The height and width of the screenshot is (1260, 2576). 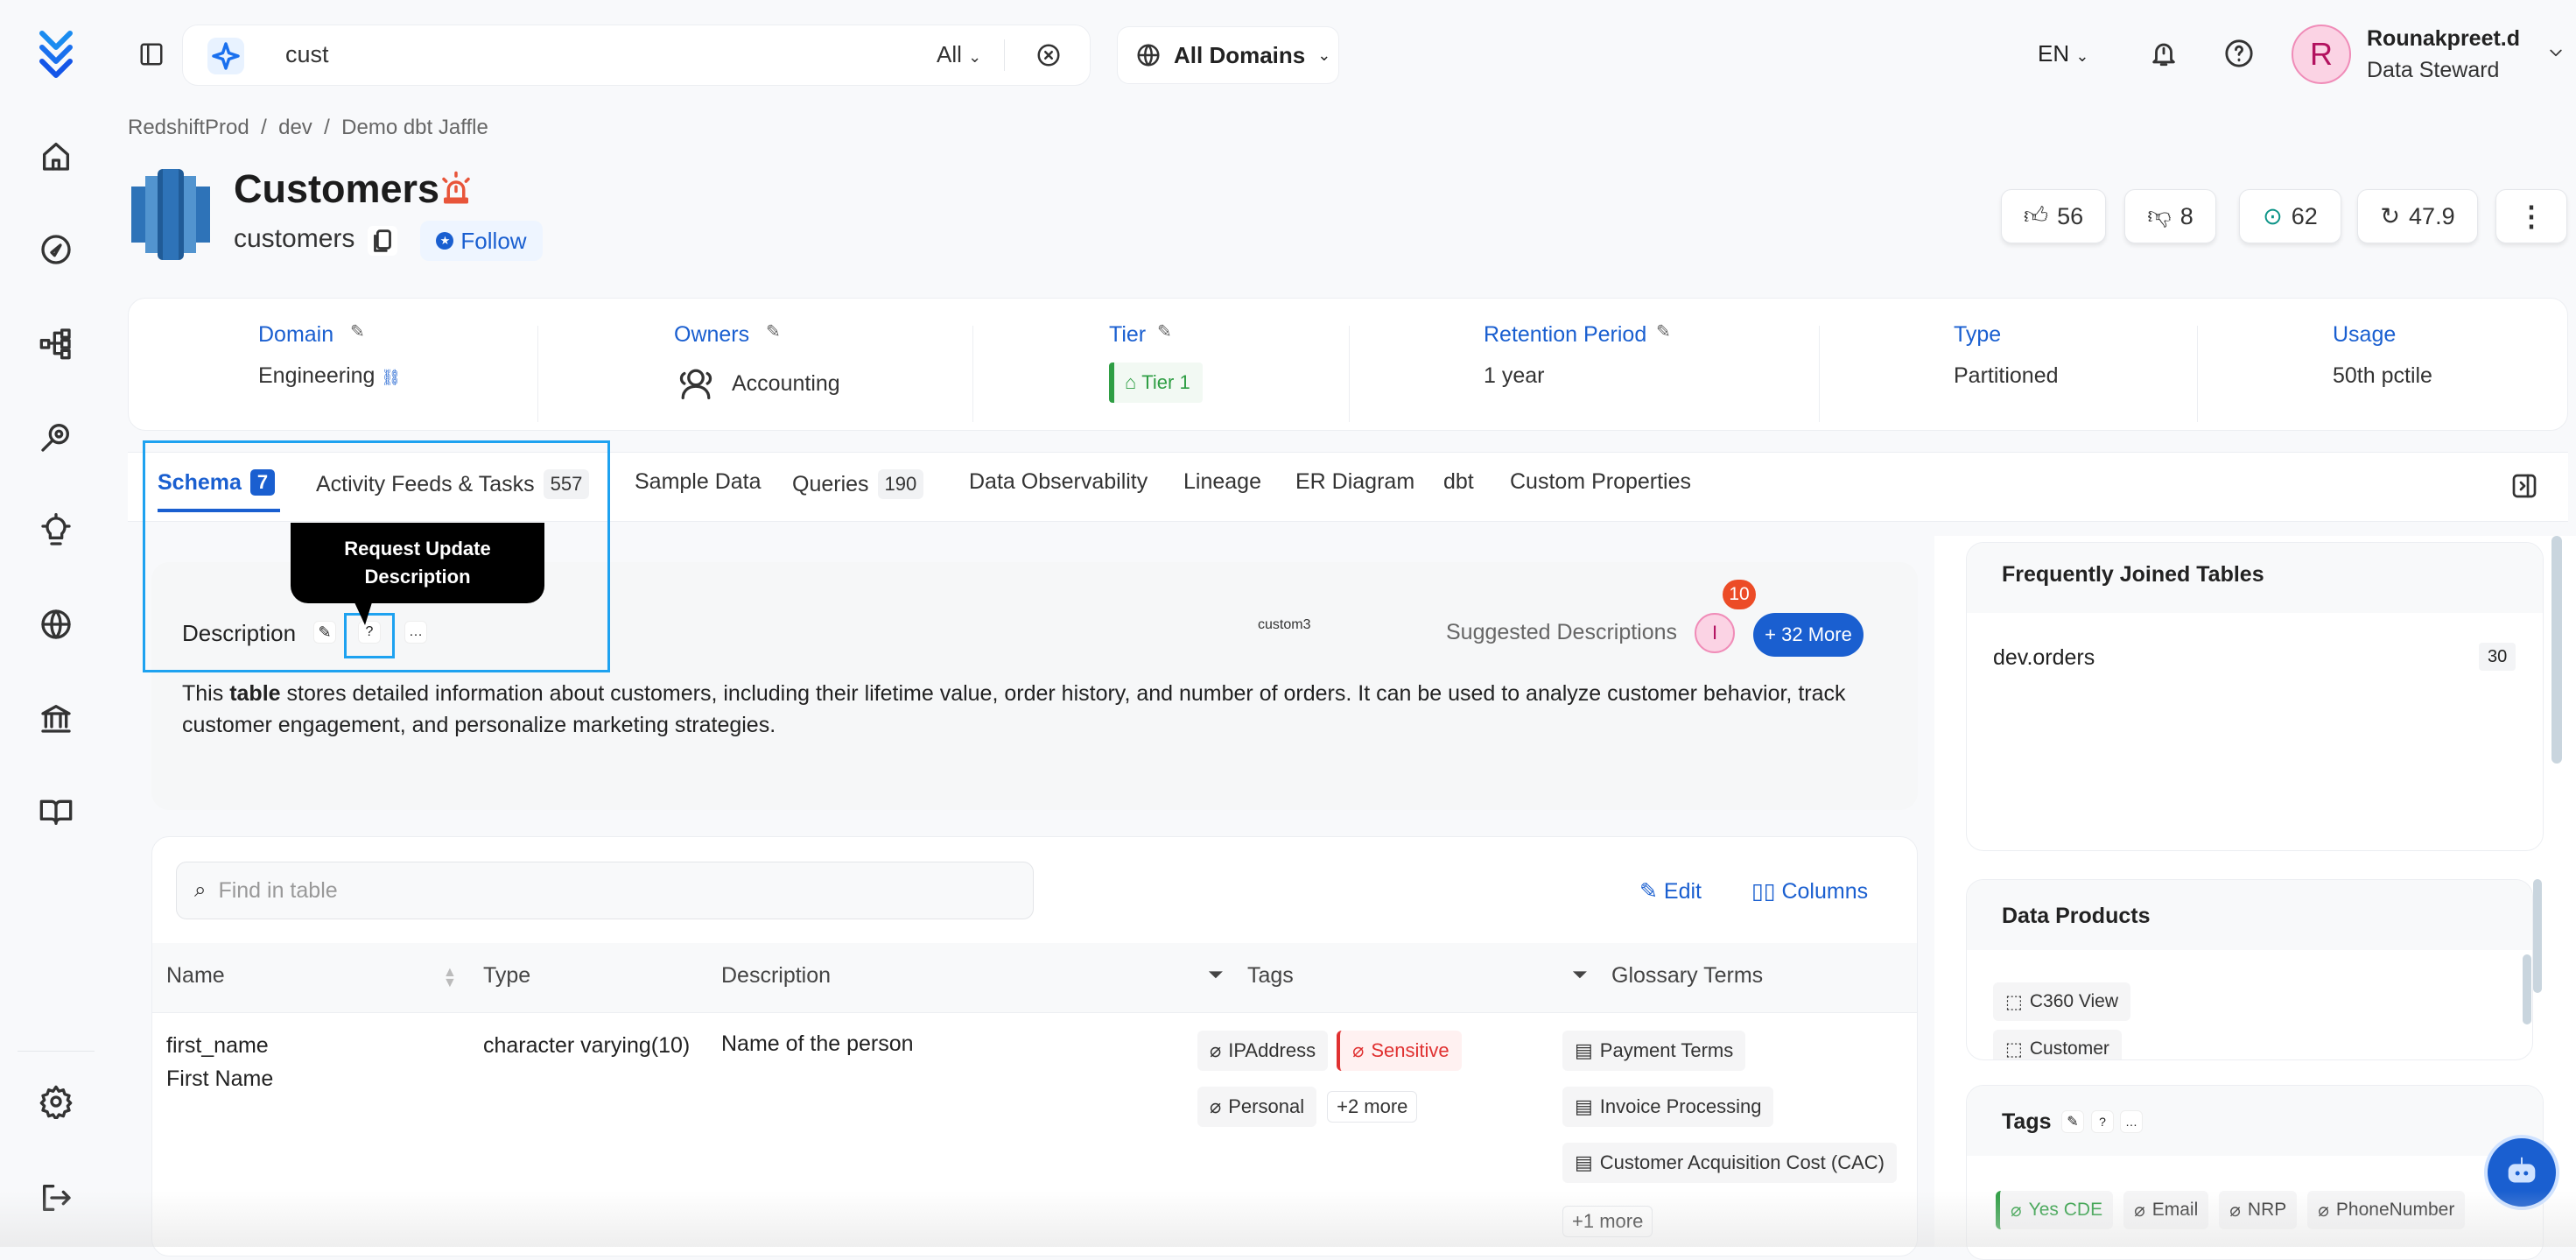 I want to click on follow-button: ★ Follow, so click(x=481, y=241).